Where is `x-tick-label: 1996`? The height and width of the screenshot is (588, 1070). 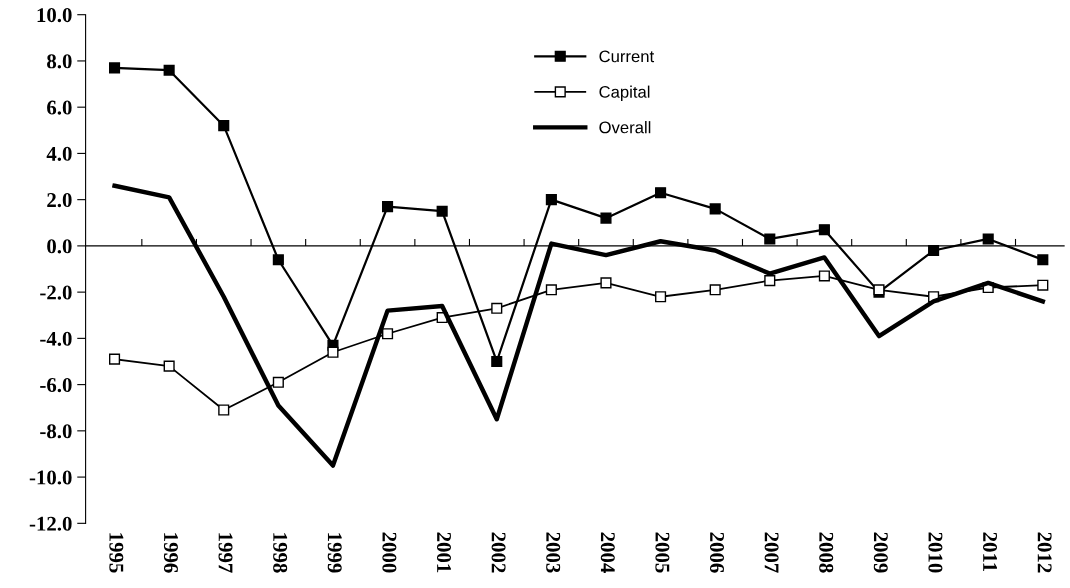
x-tick-label: 1996 is located at coordinates (170, 553).